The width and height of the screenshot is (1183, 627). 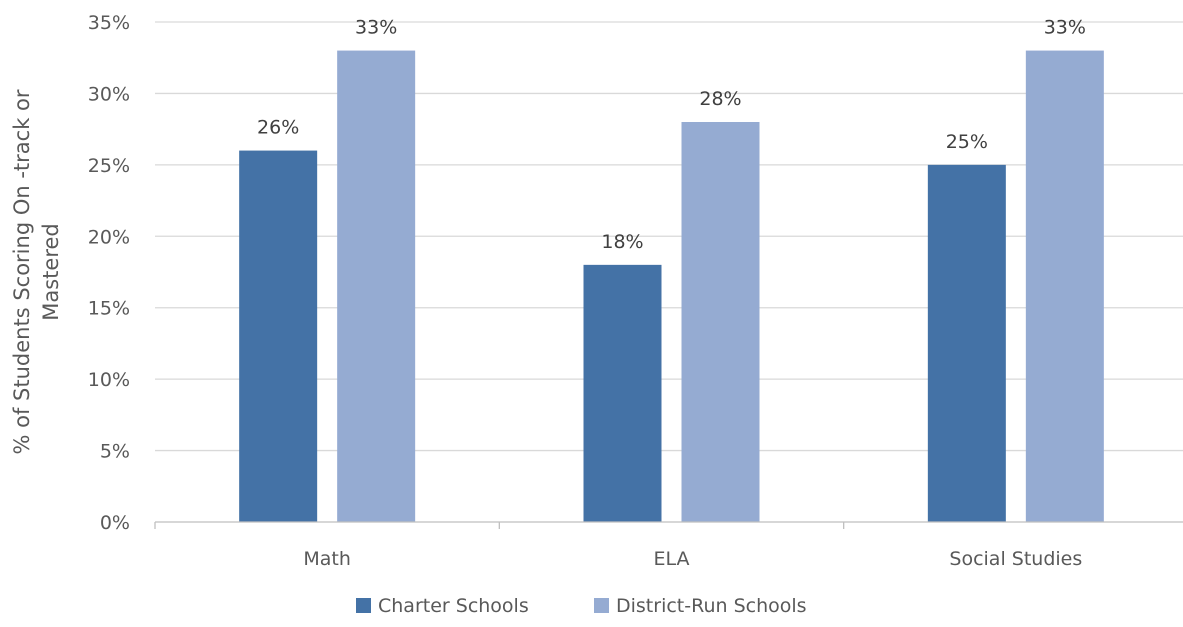 I want to click on y-tick-label: 0%, so click(x=115, y=523).